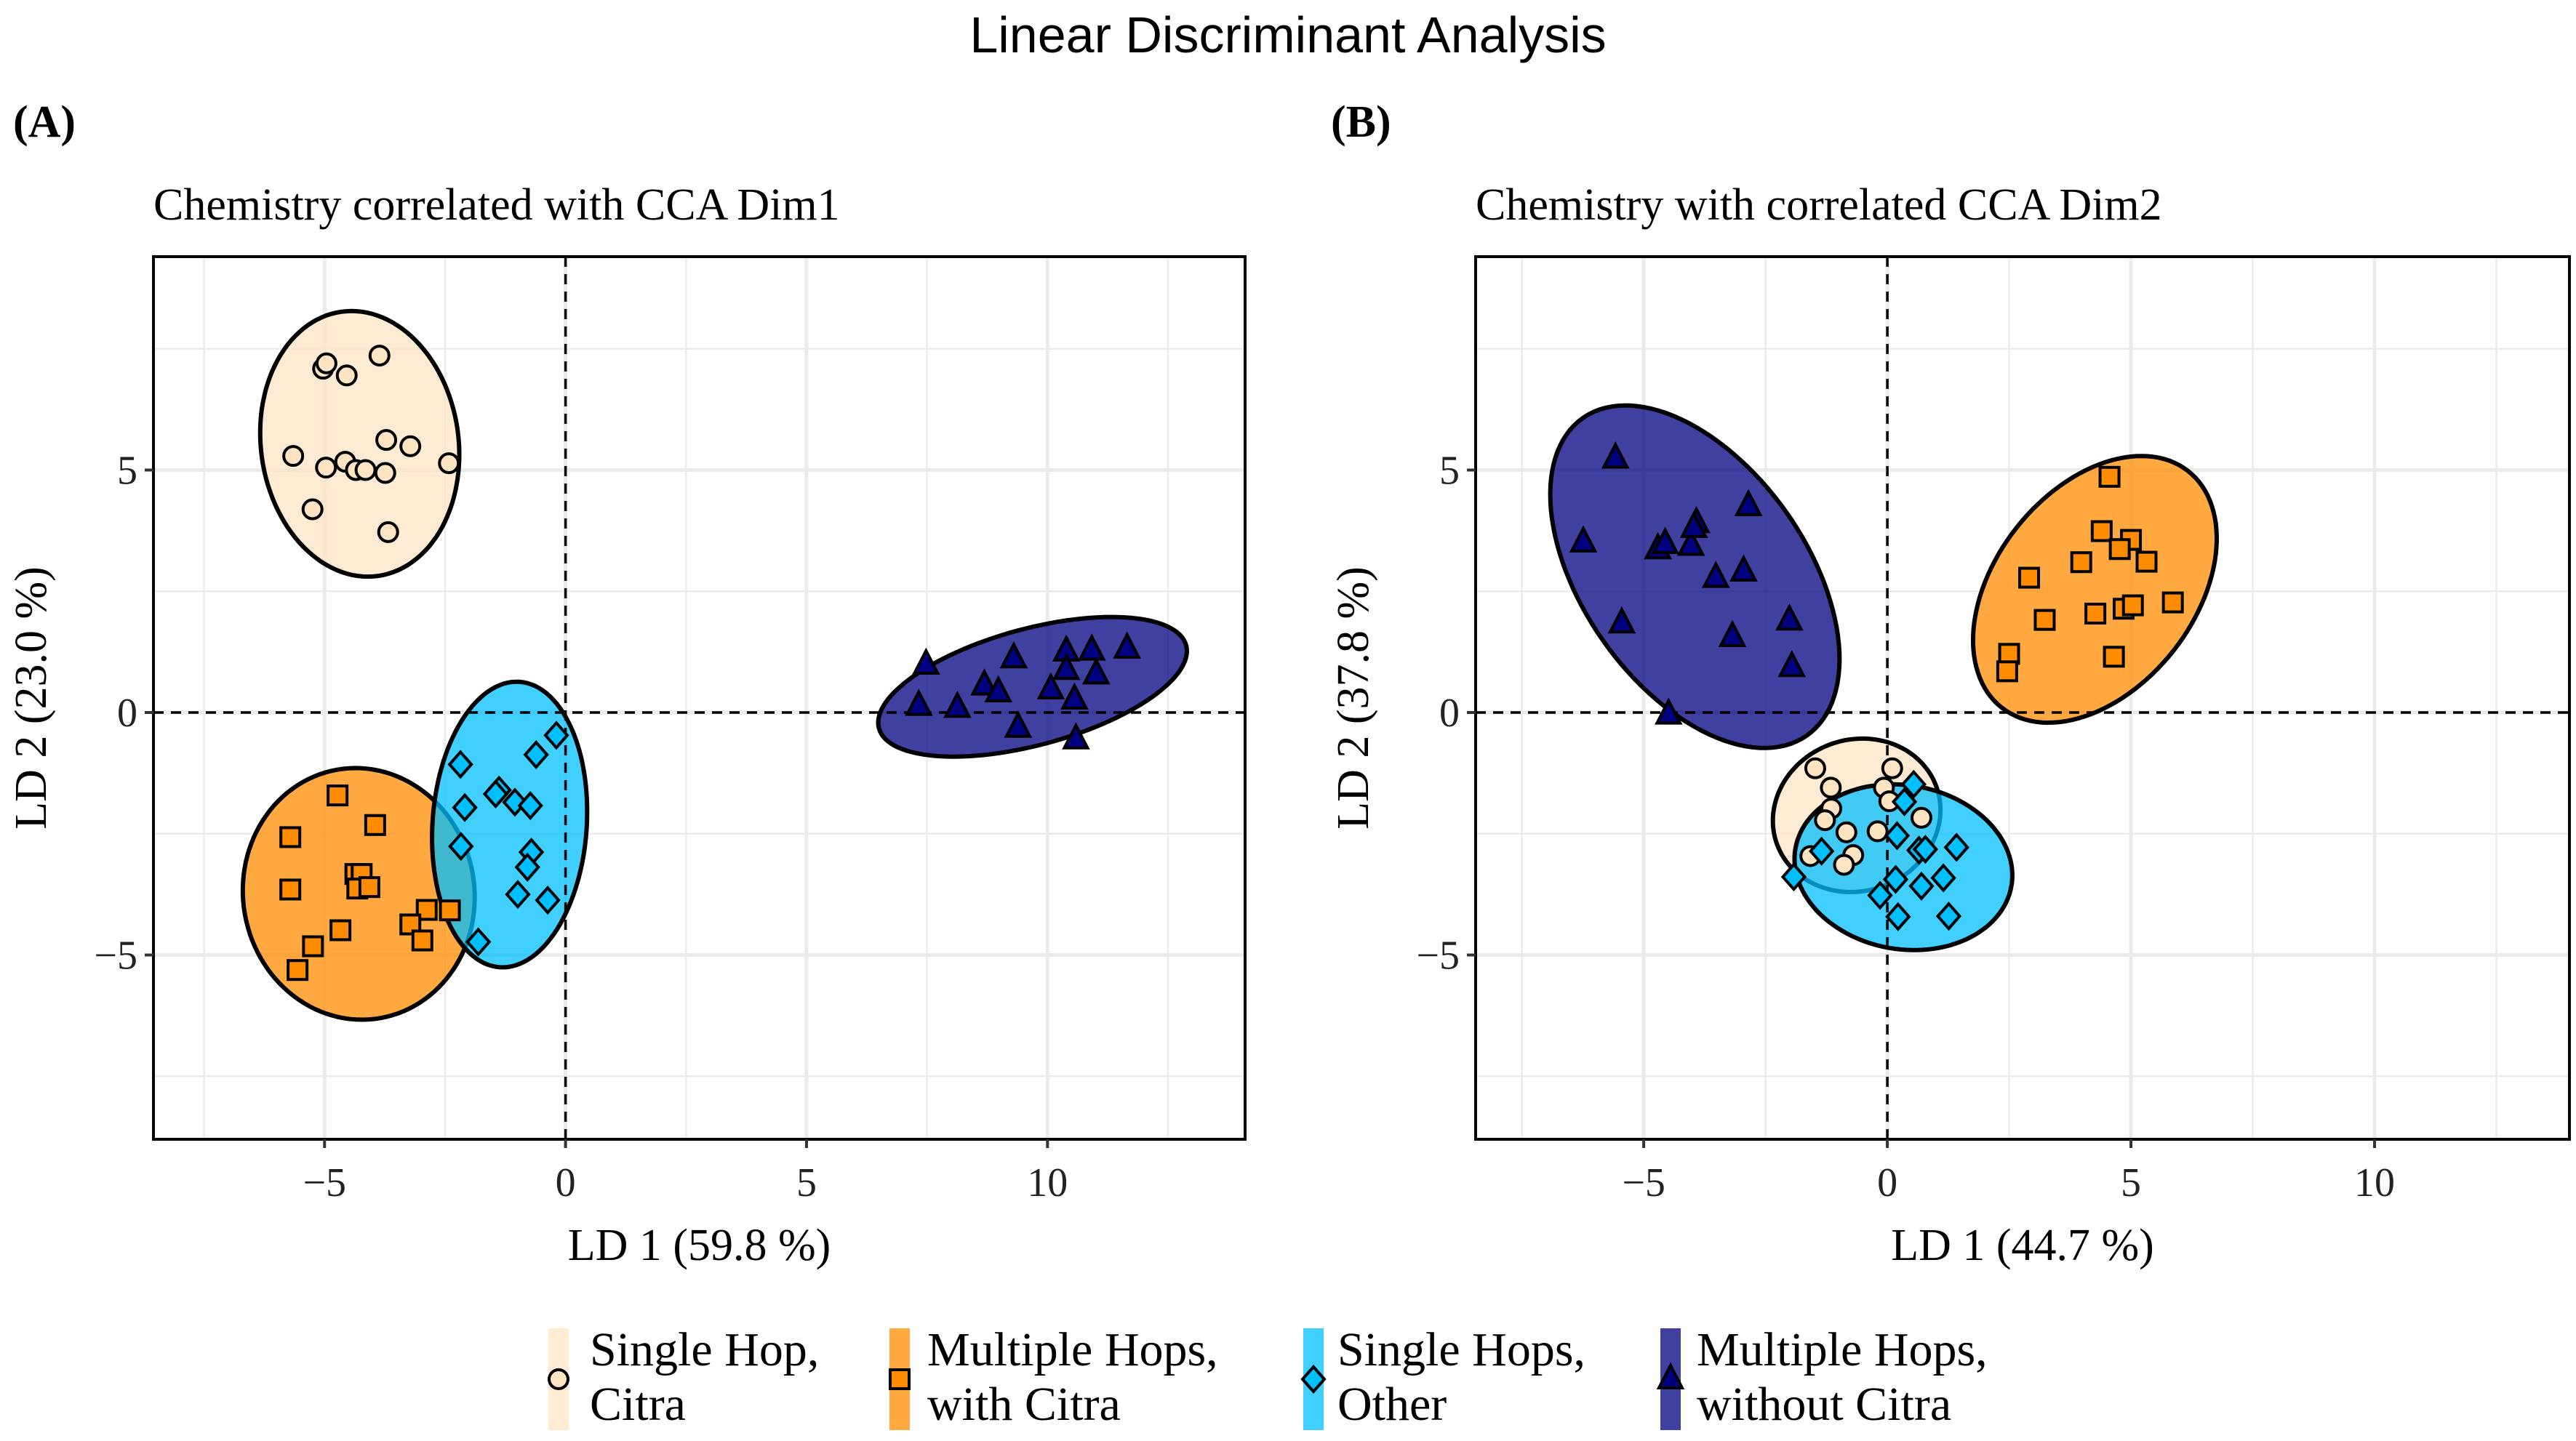  I want to click on legend-label-line2: Other, so click(1392, 1405).